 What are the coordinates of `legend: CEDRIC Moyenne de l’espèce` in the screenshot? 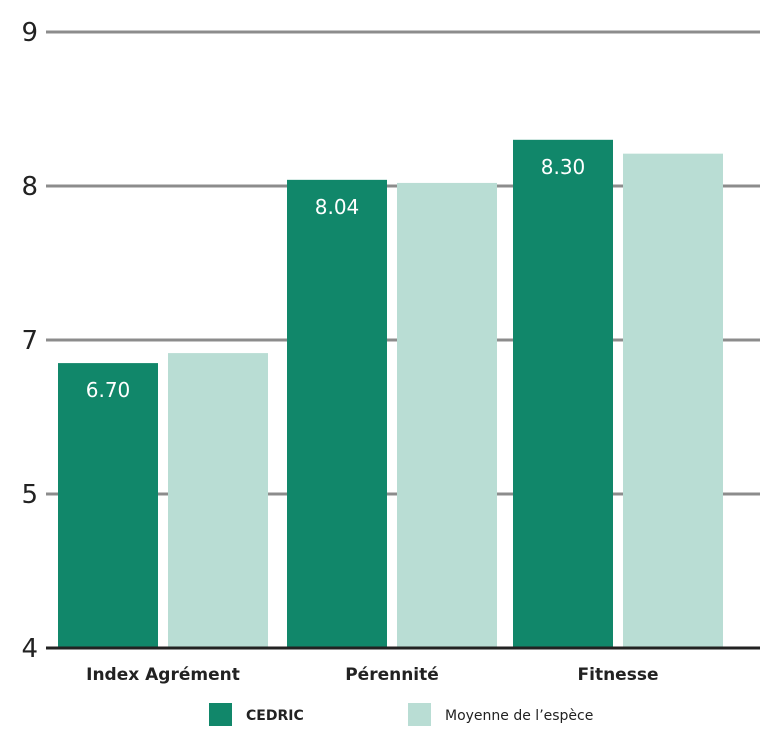 It's located at (401, 714).